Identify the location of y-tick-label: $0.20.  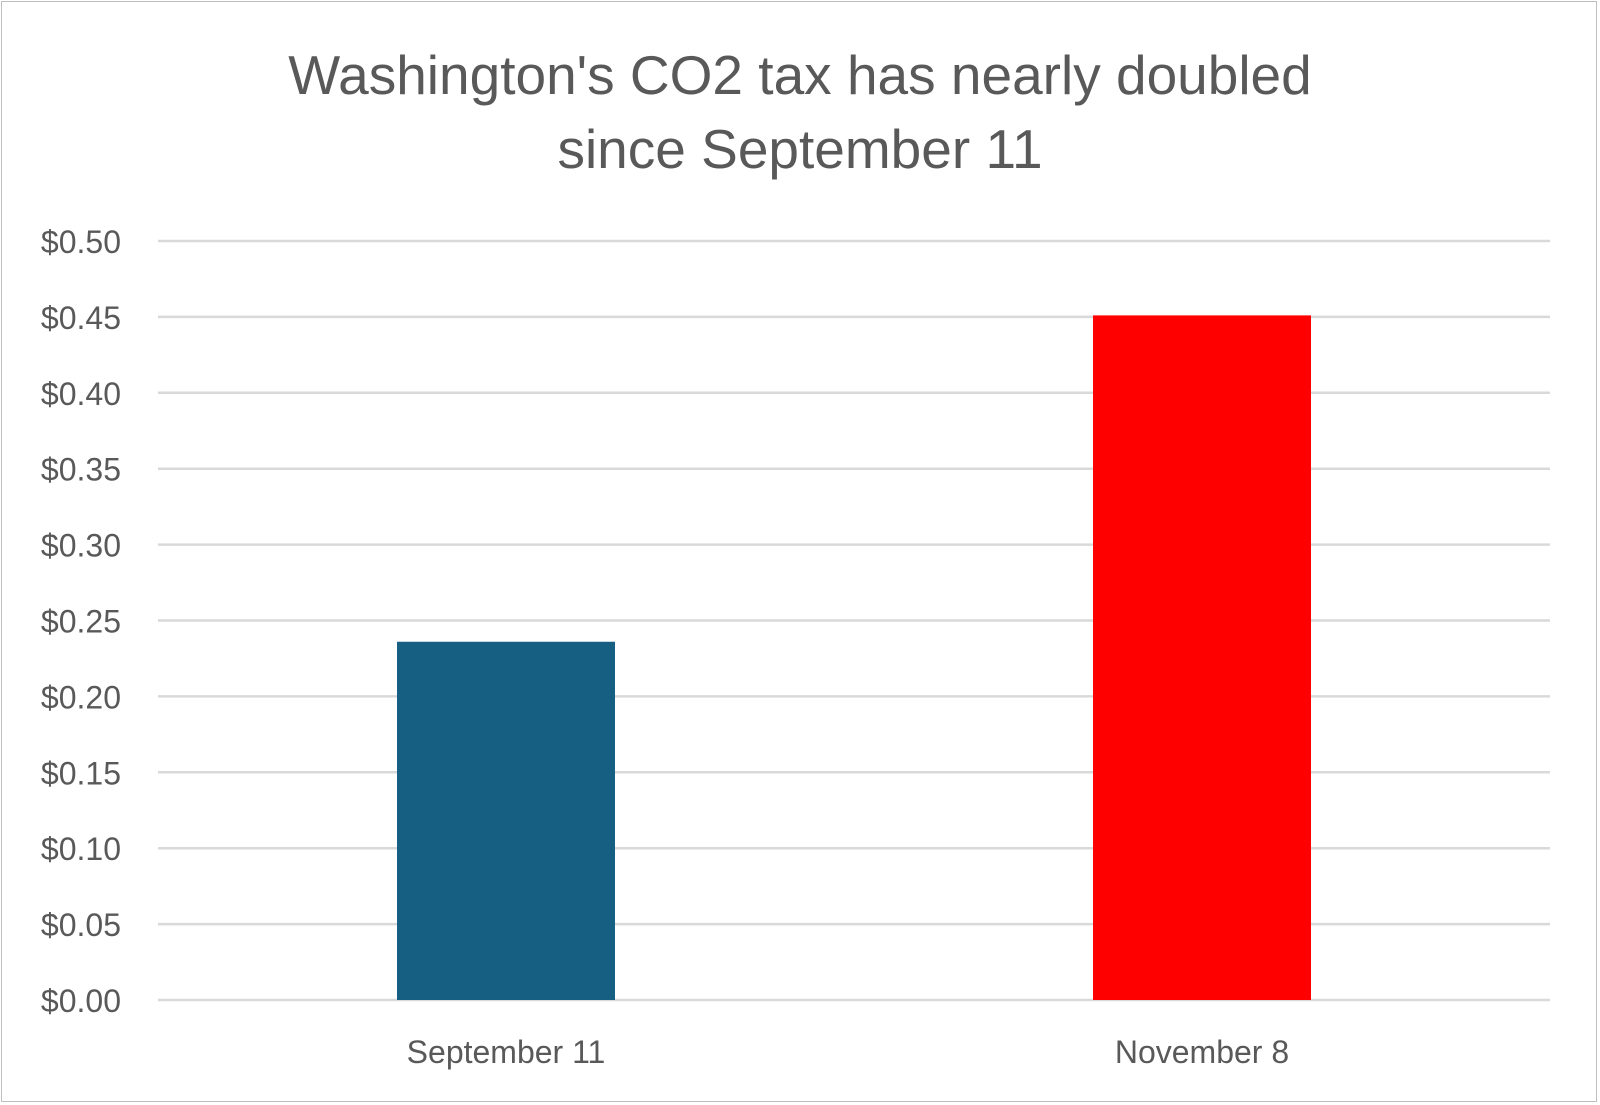
(81, 697).